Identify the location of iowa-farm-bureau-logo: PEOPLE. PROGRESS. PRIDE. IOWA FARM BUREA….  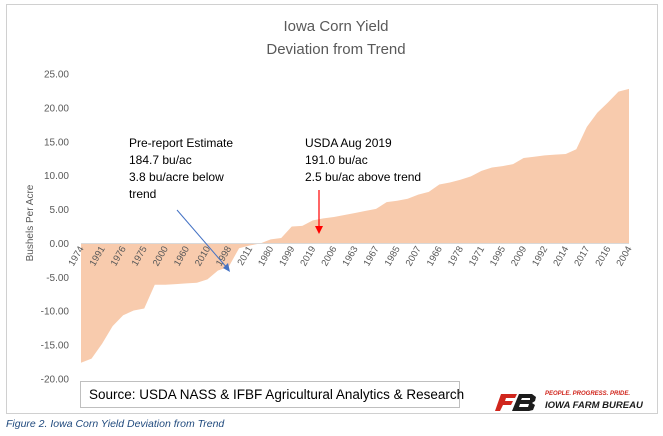
(576, 404).